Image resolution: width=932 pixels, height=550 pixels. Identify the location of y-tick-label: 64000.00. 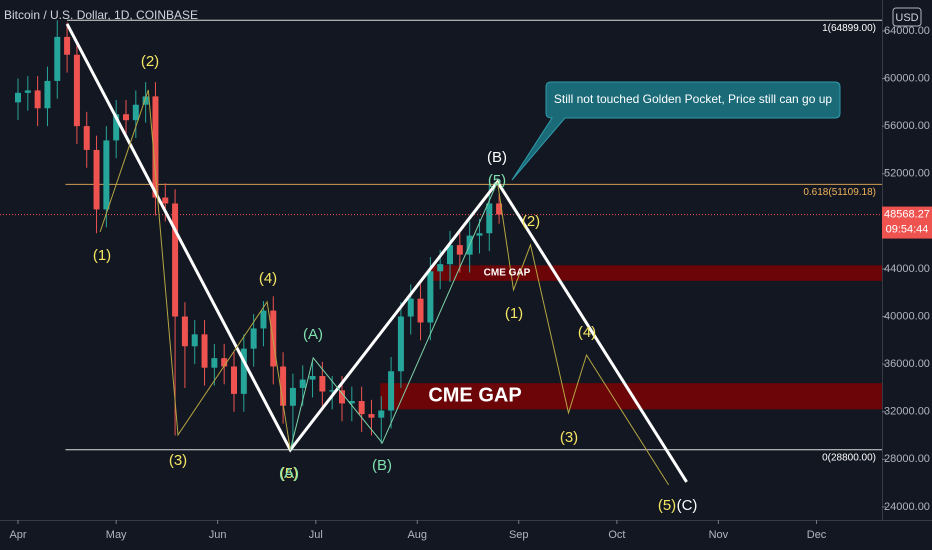
(907, 31).